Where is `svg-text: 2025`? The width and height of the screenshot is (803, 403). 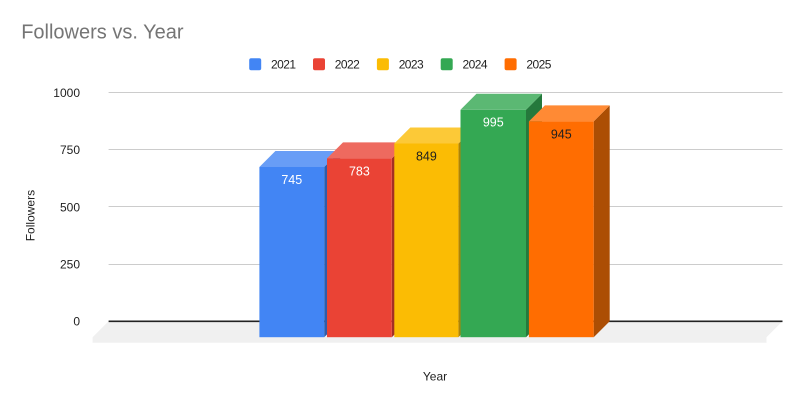
svg-text: 2025 is located at coordinates (538, 65).